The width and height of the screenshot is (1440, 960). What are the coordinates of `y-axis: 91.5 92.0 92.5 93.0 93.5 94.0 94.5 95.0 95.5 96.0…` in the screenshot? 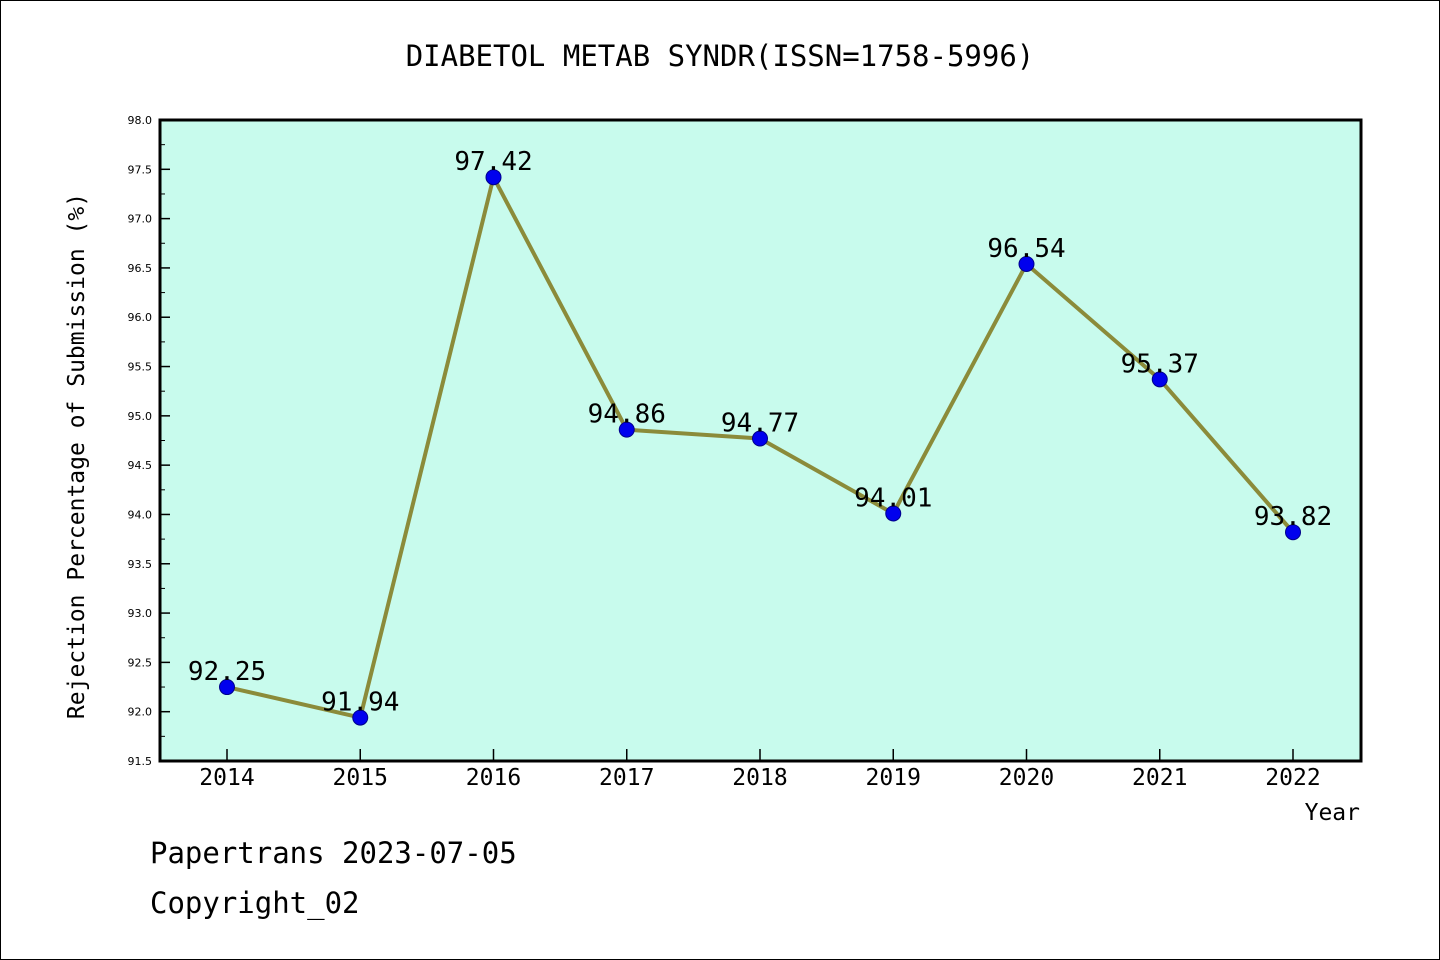 It's located at (149, 441).